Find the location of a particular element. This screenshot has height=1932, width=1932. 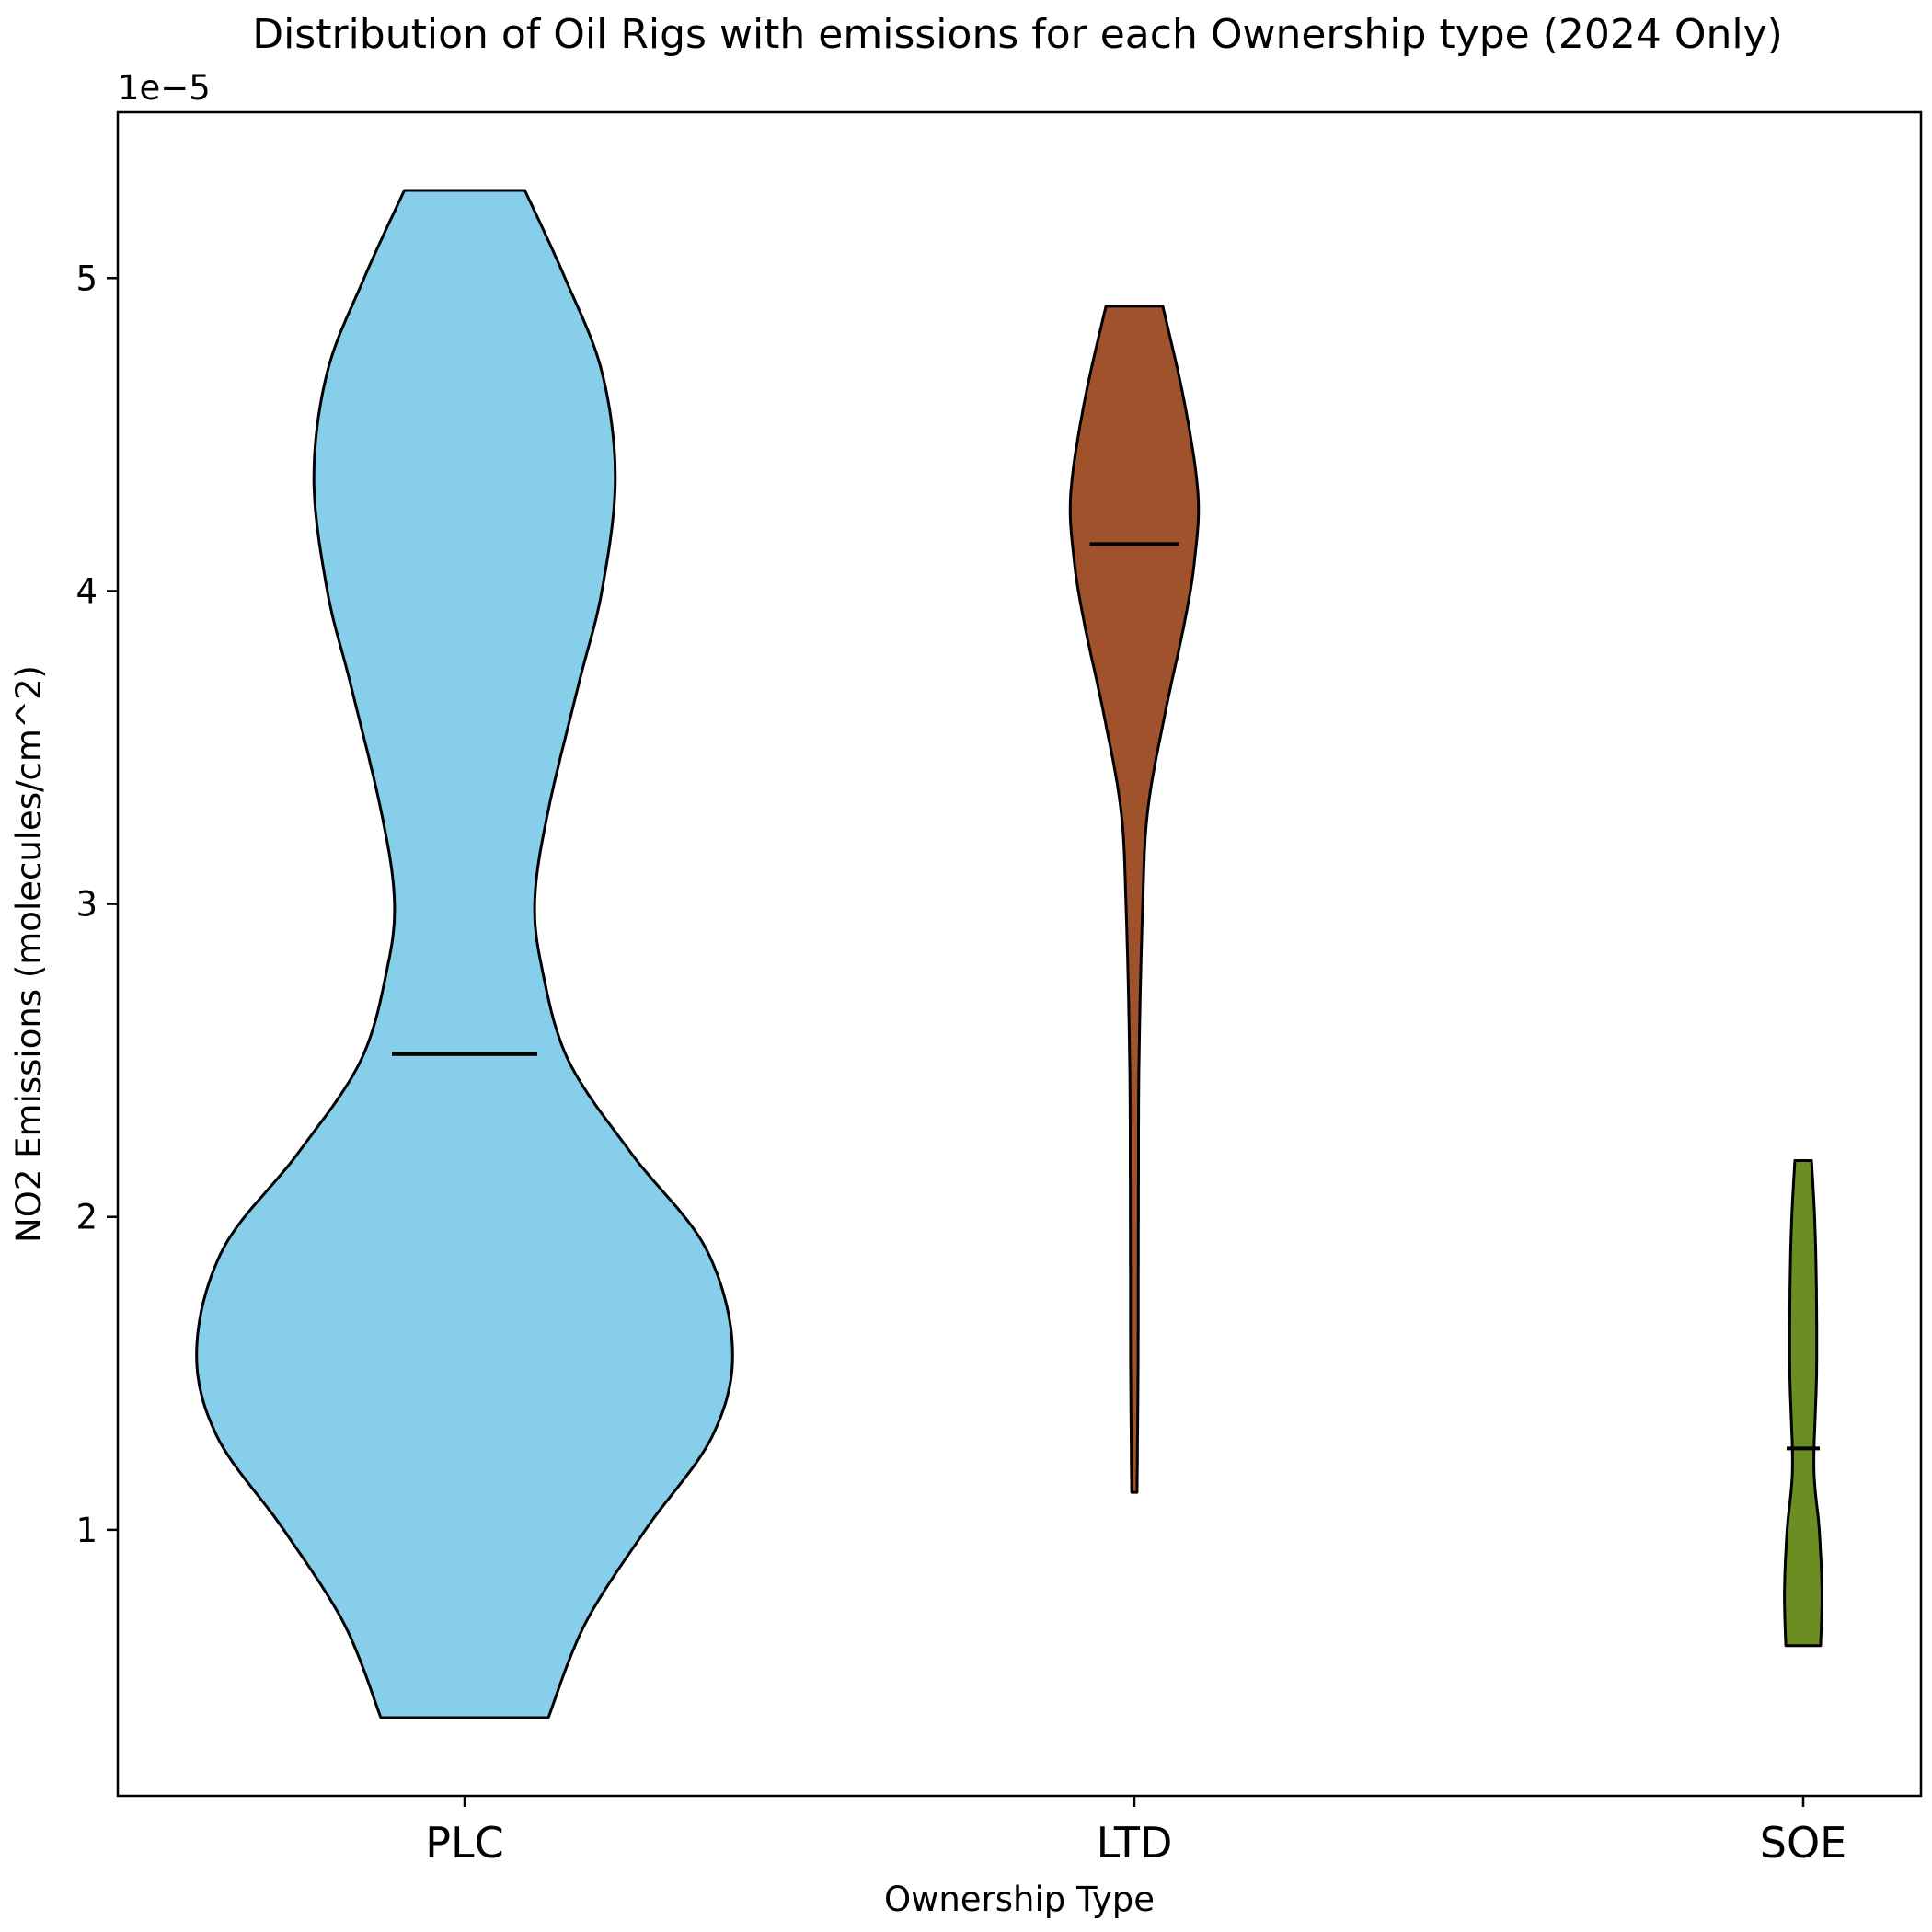

x-axis-label: Ownership Type is located at coordinates (1020, 1899).